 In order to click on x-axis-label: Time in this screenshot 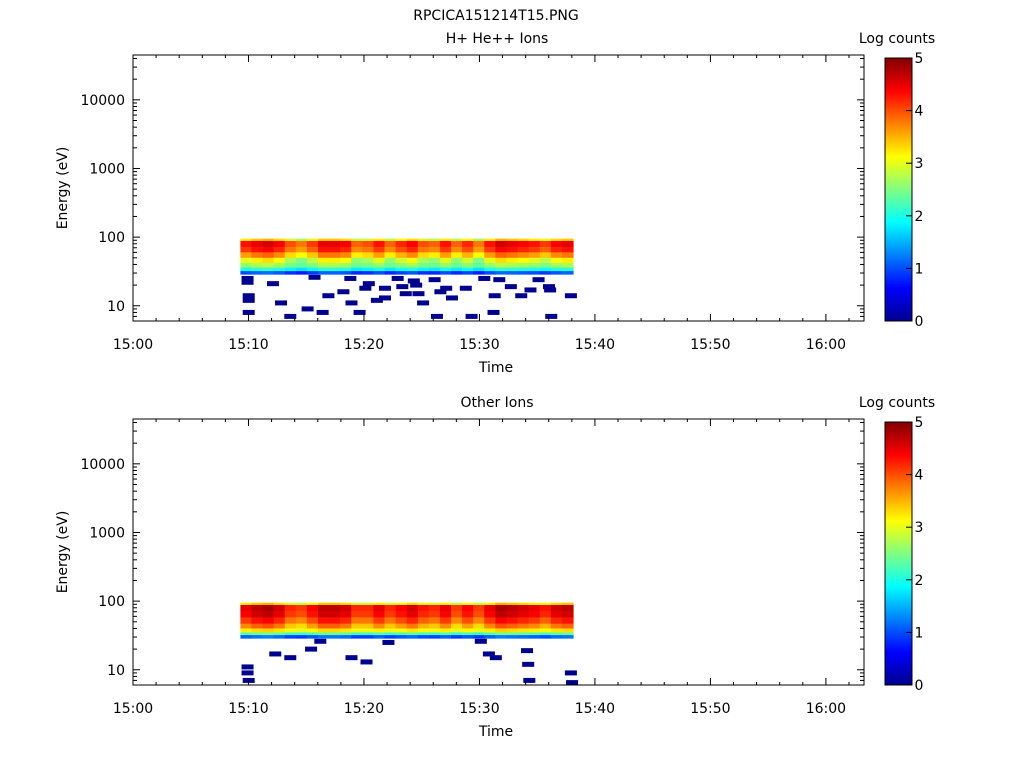, I will do `click(495, 732)`.